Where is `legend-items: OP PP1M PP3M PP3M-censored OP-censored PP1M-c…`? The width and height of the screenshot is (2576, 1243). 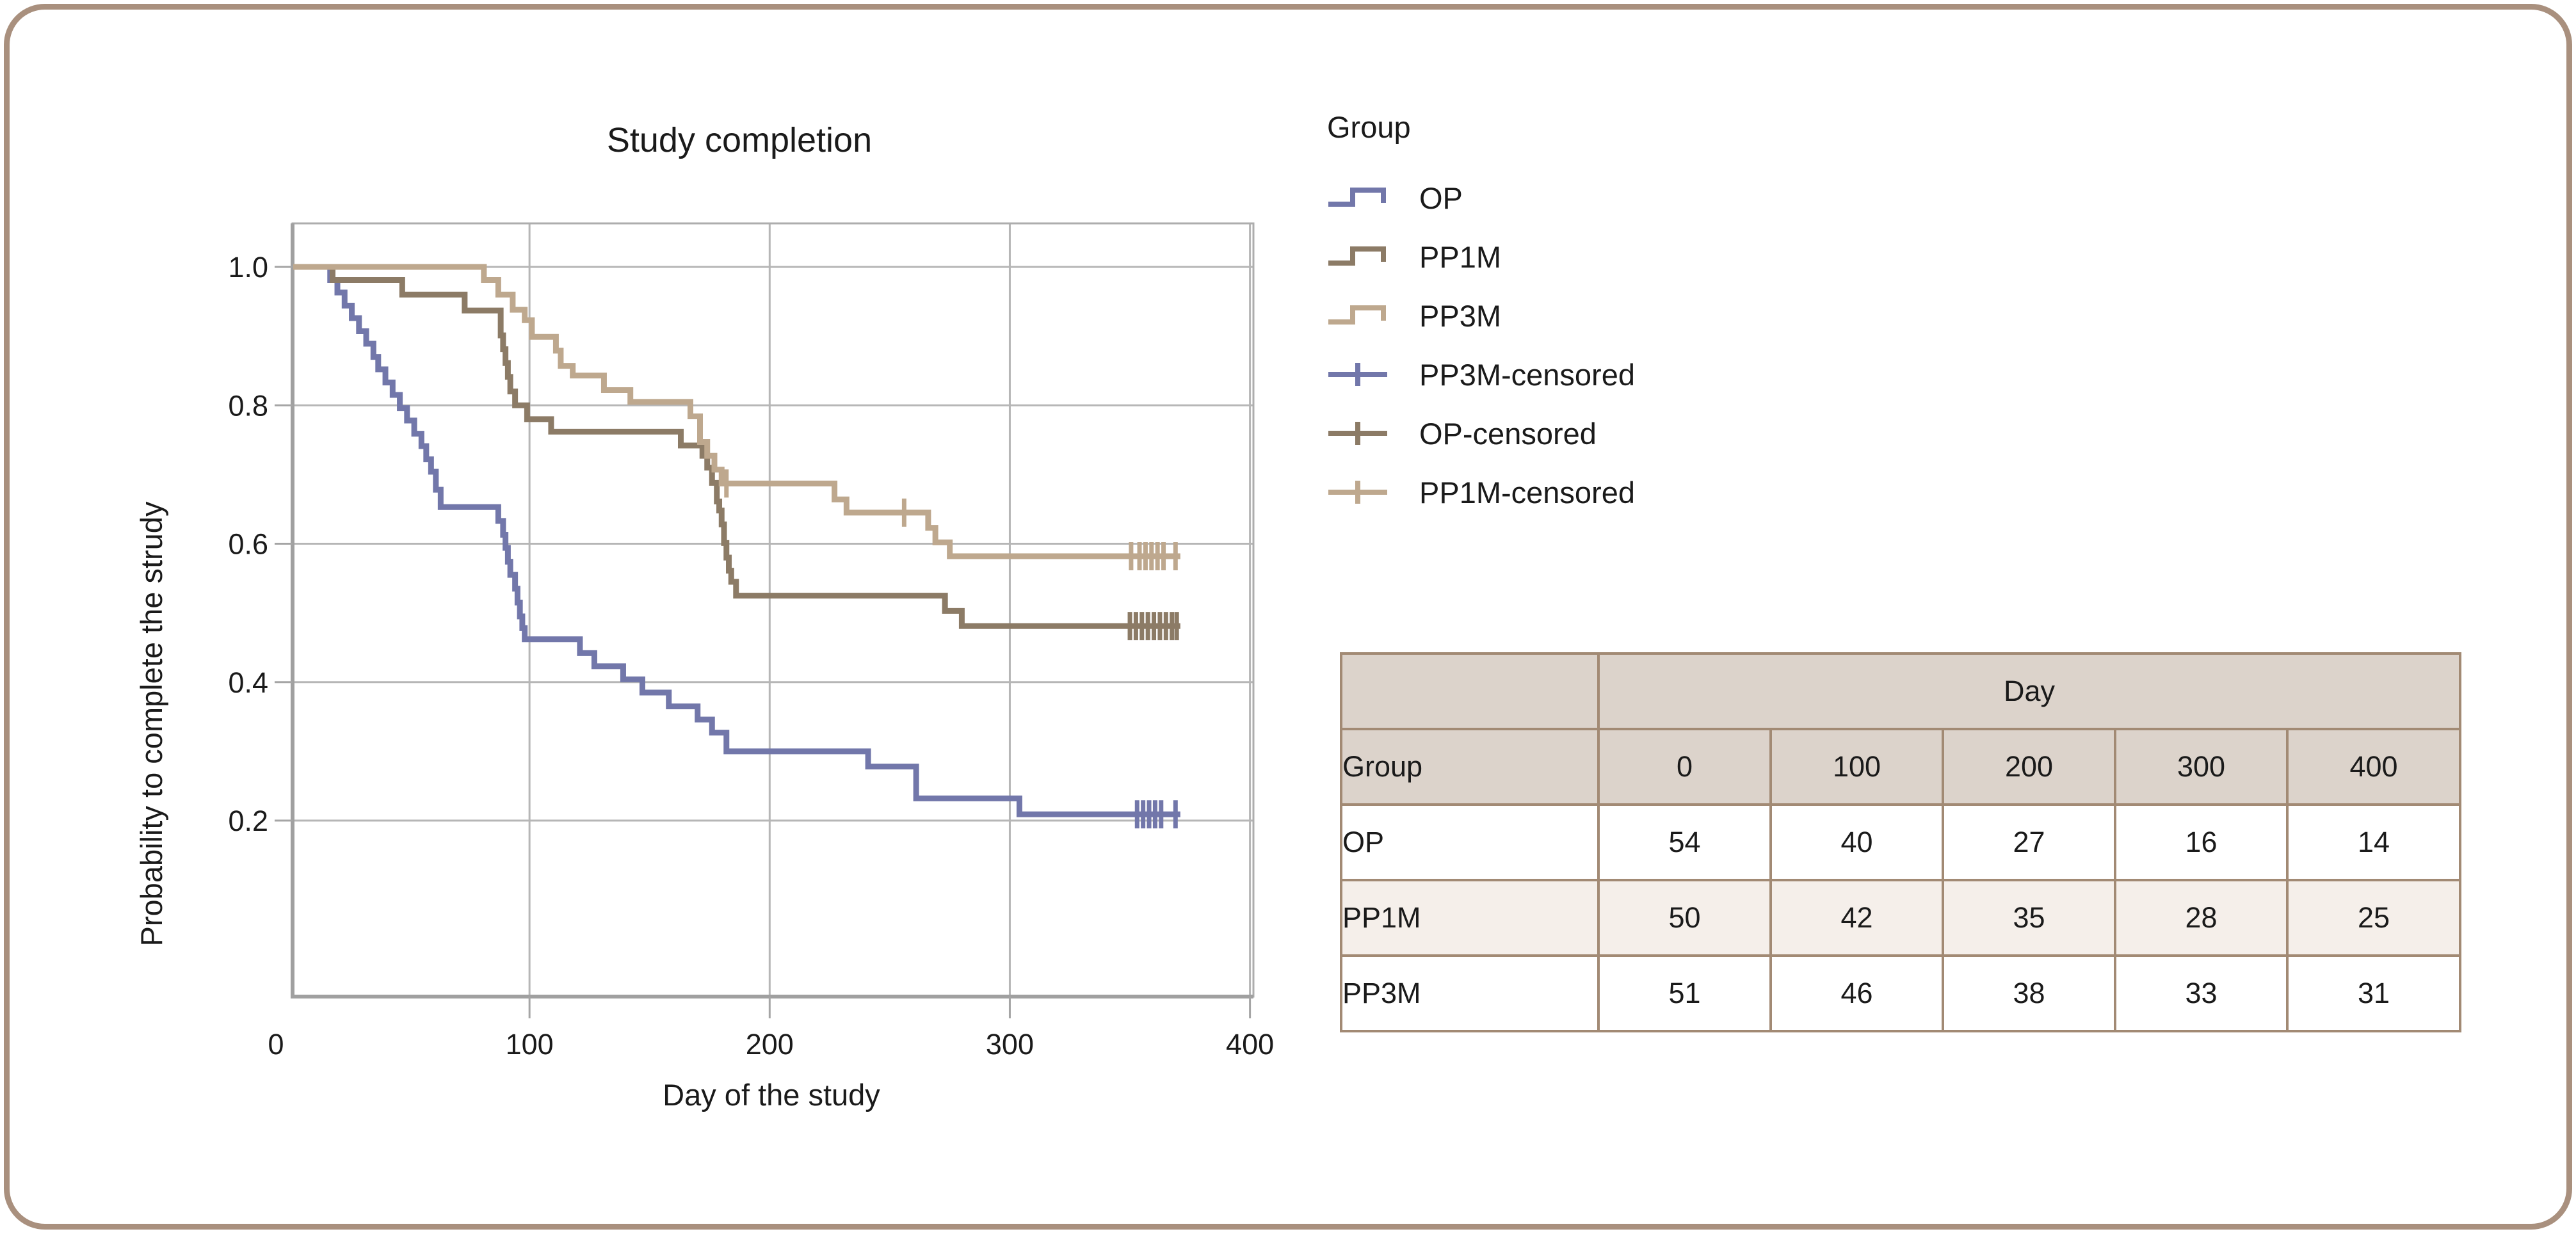 legend-items: OP PP1M PP3M PP3M-censored OP-censored PP1M-c… is located at coordinates (1481, 345).